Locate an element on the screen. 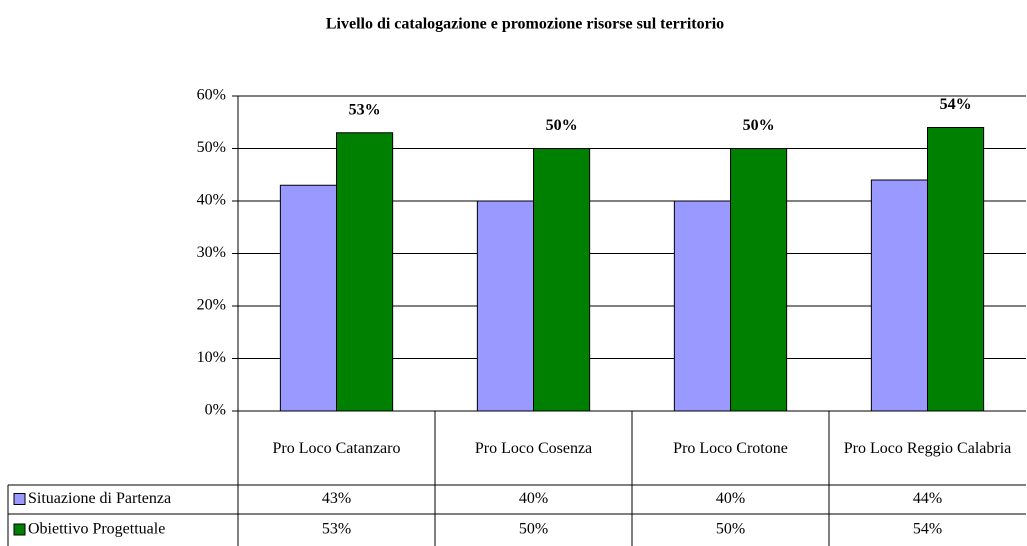  x-tick-label: Pro Loco Crotone is located at coordinates (730, 448).